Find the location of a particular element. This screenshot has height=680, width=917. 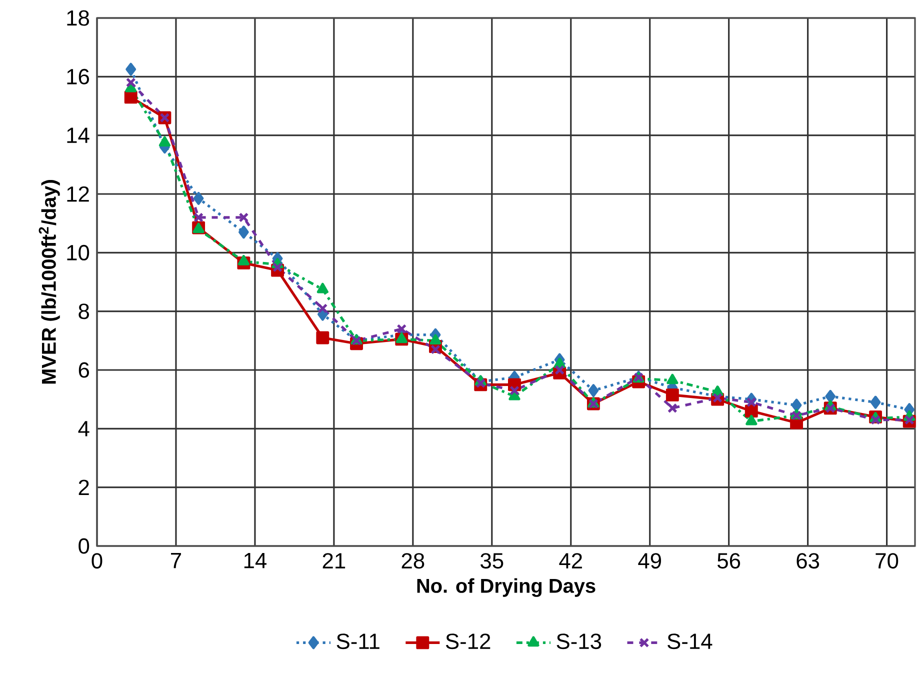

y-tick-label: 0 is located at coordinates (84, 546).